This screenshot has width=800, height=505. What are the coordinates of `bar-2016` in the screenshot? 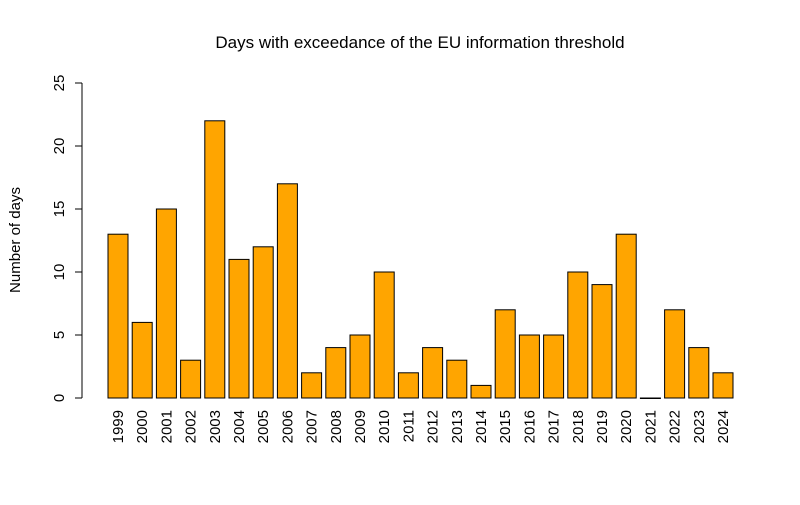 It's located at (529, 366).